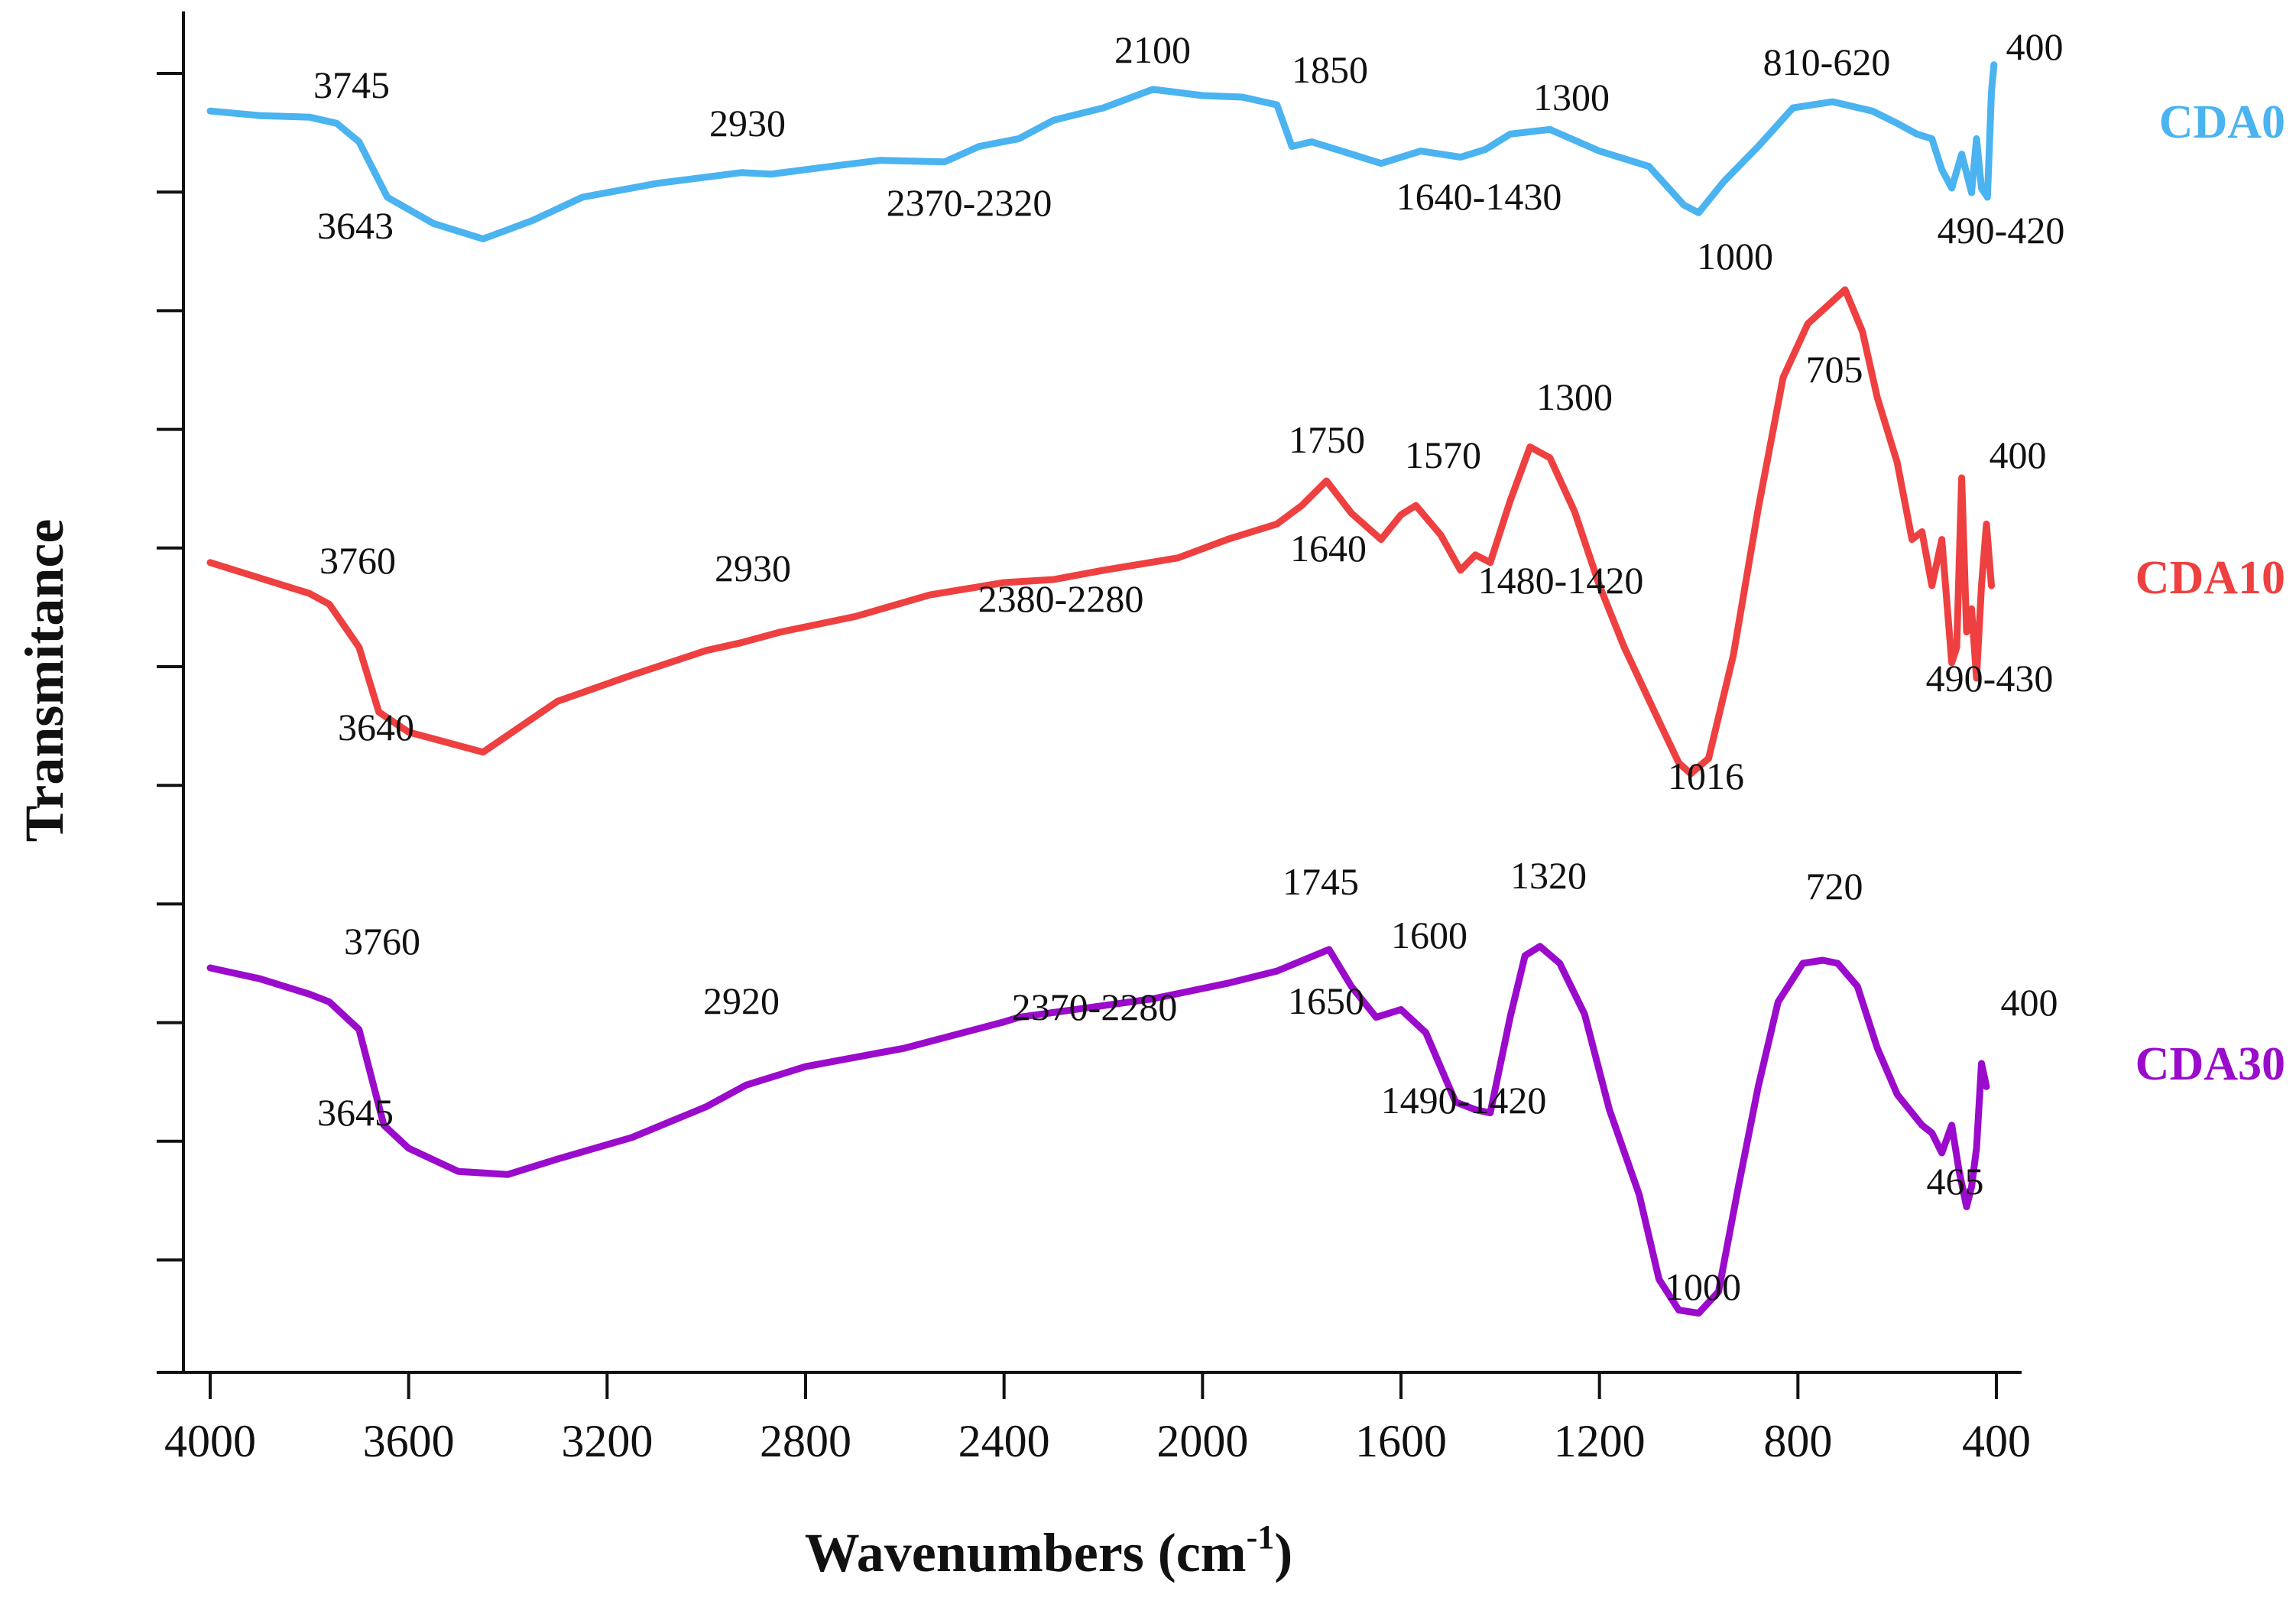 Image resolution: width=2296 pixels, height=1604 pixels. Describe the element at coordinates (1401, 1441) in the screenshot. I see `x-tick-label: 1600` at that location.